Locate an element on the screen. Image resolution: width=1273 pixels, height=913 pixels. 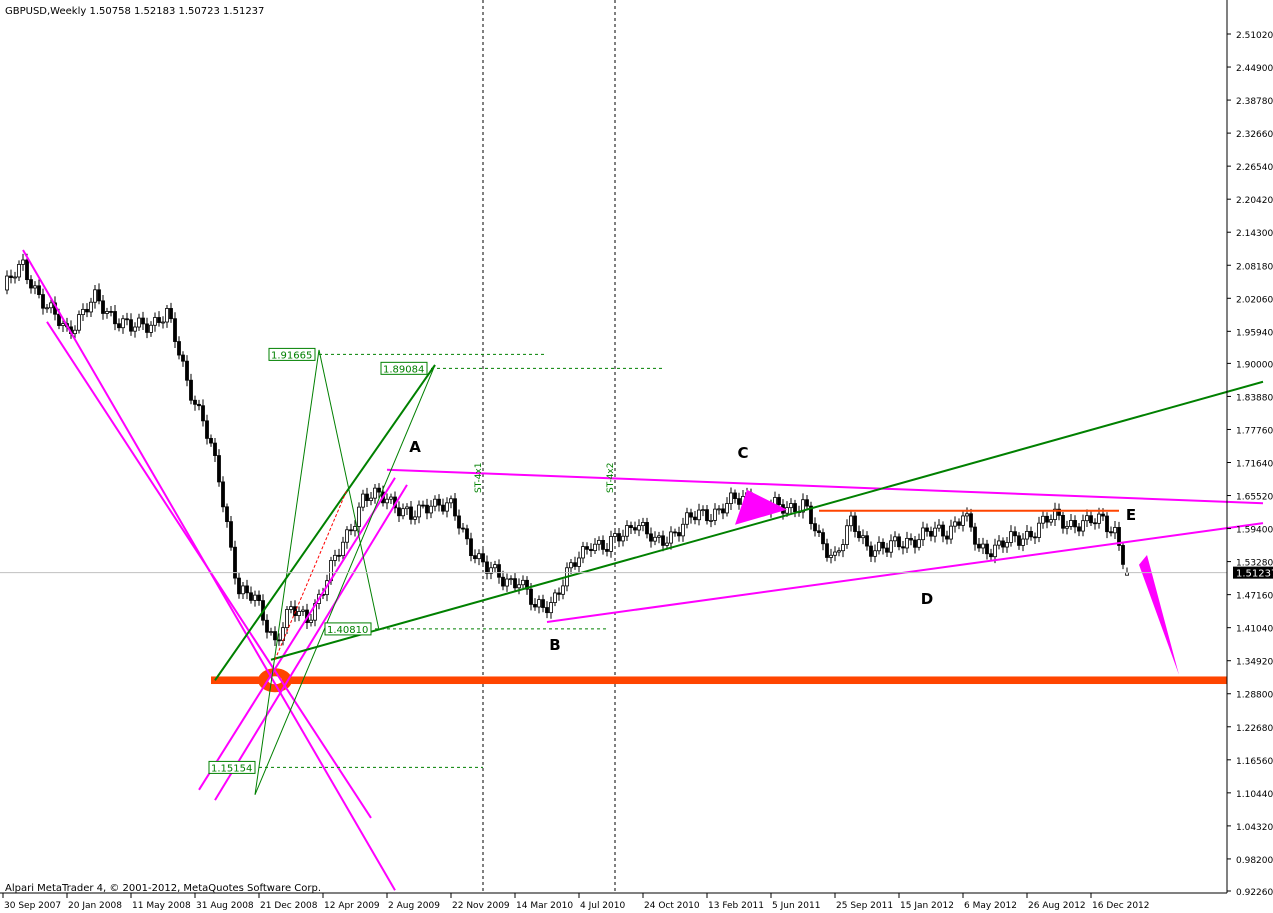
time-tick-label: 20 Jan 2008 is located at coordinates (95, 906).